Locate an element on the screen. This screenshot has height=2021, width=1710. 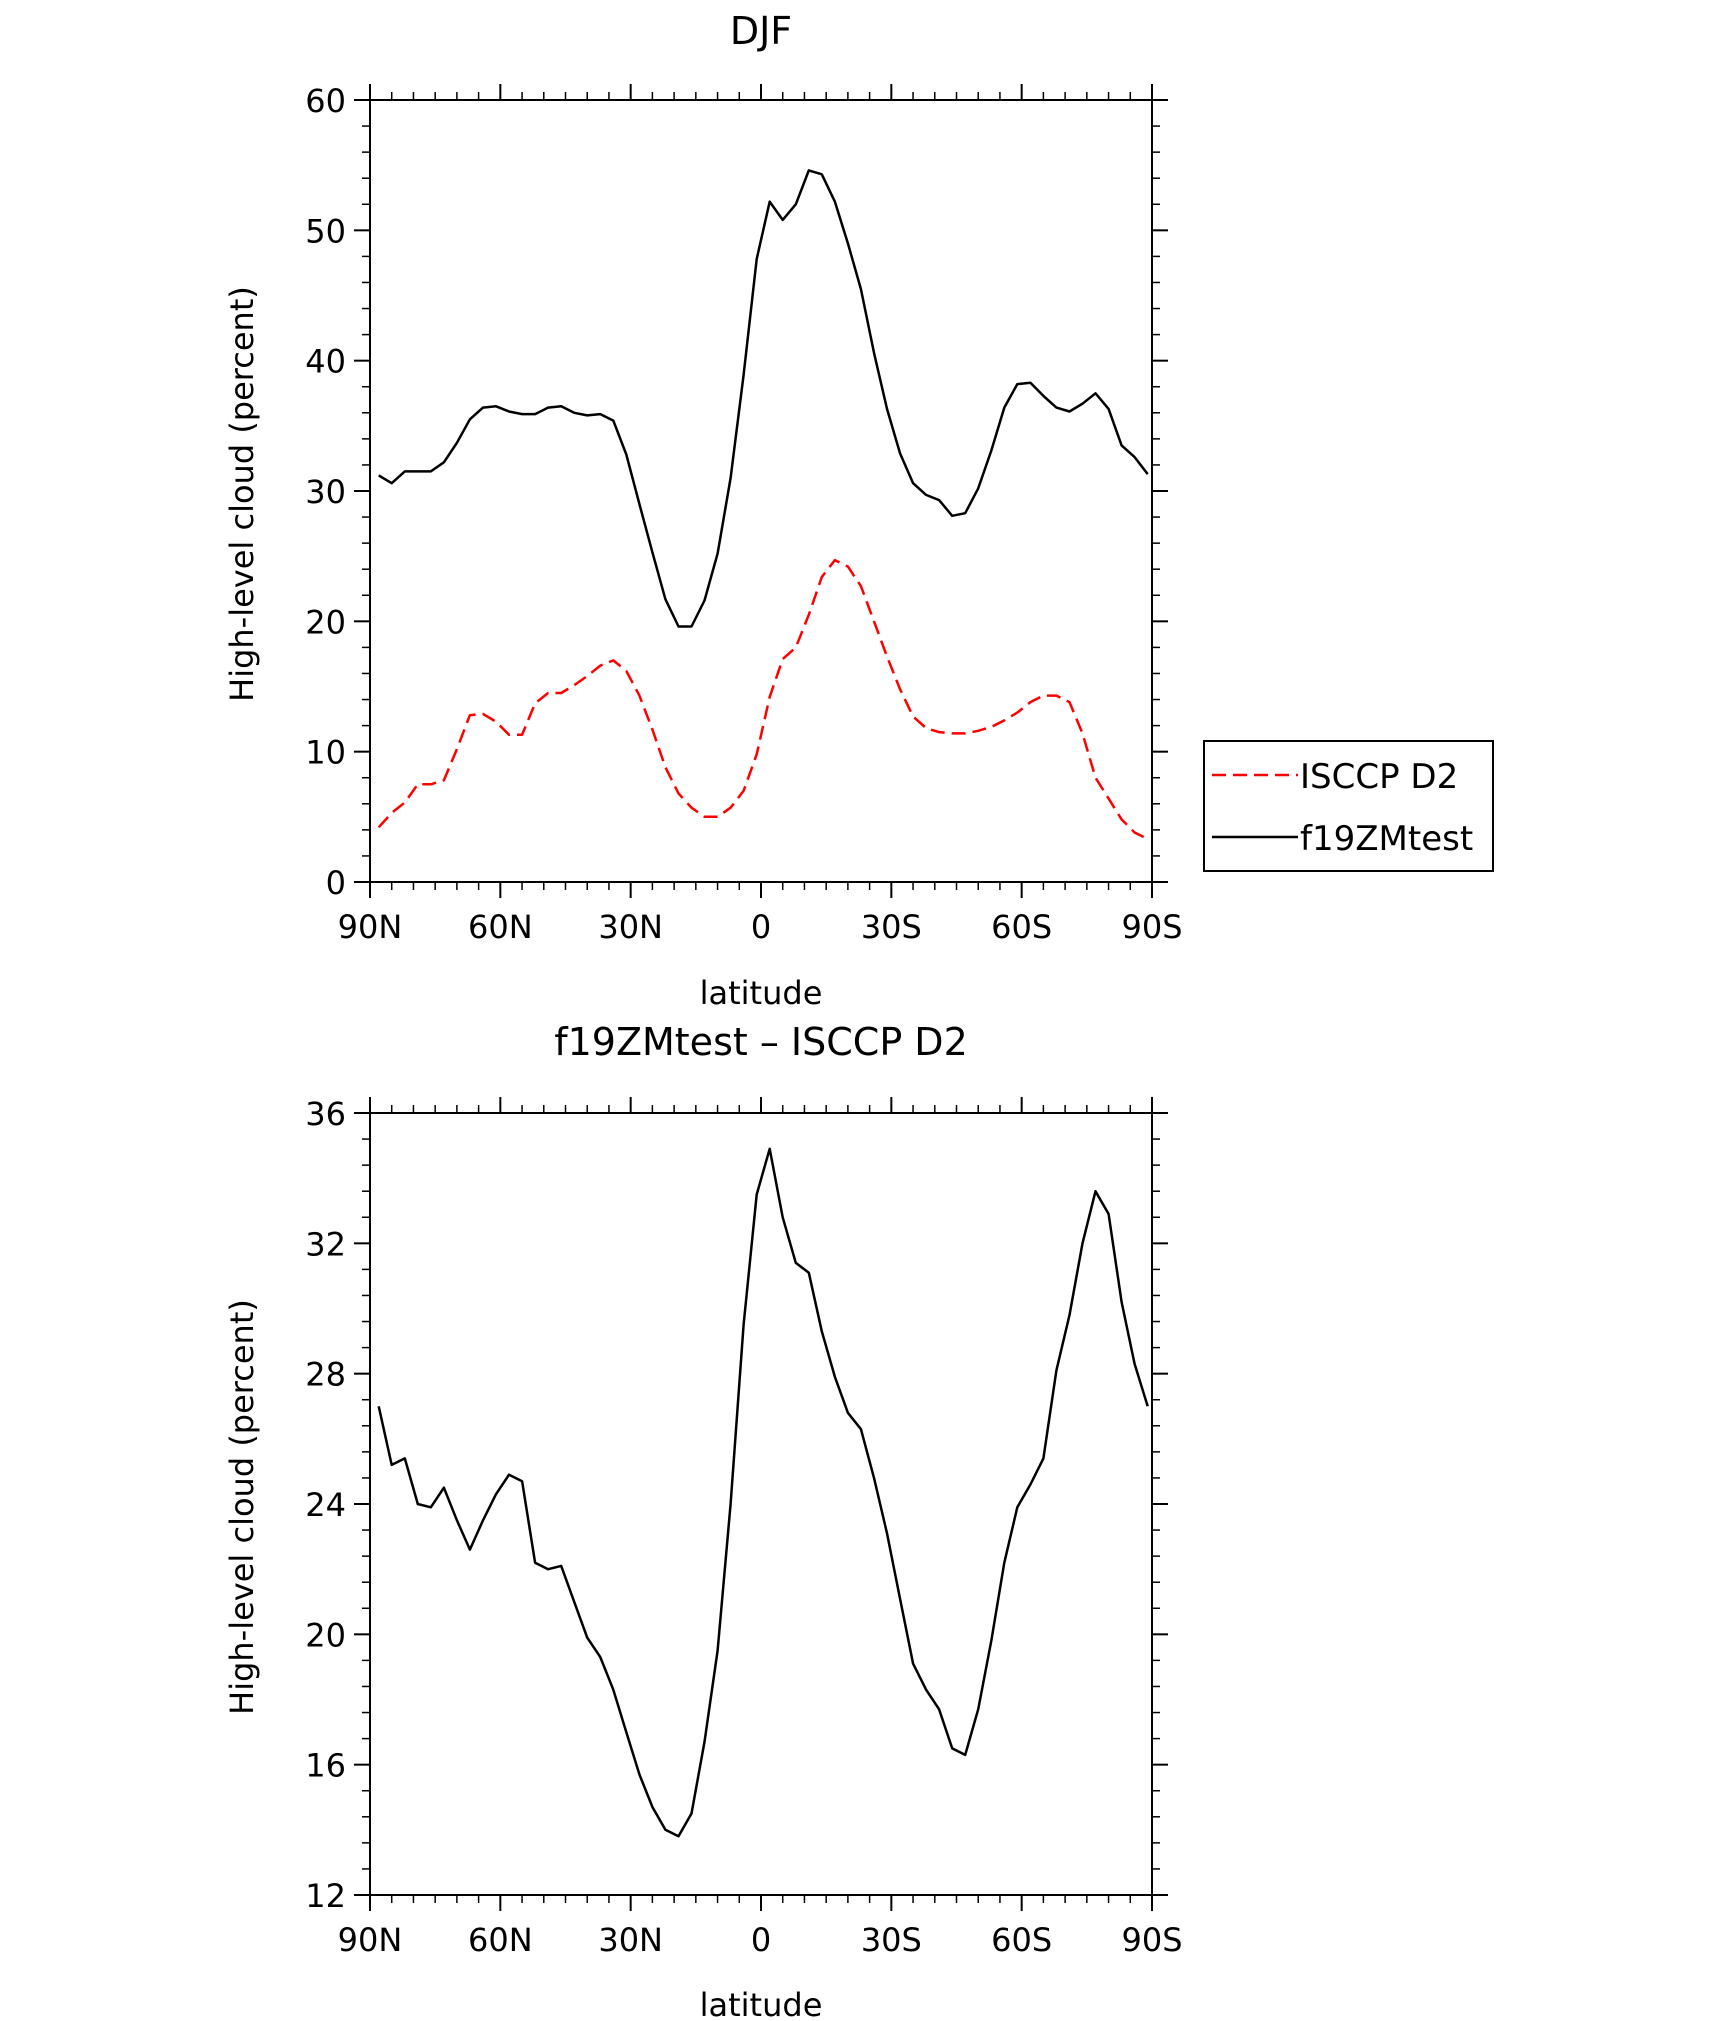
y-tick-label: 32 is located at coordinates (325, 1244).